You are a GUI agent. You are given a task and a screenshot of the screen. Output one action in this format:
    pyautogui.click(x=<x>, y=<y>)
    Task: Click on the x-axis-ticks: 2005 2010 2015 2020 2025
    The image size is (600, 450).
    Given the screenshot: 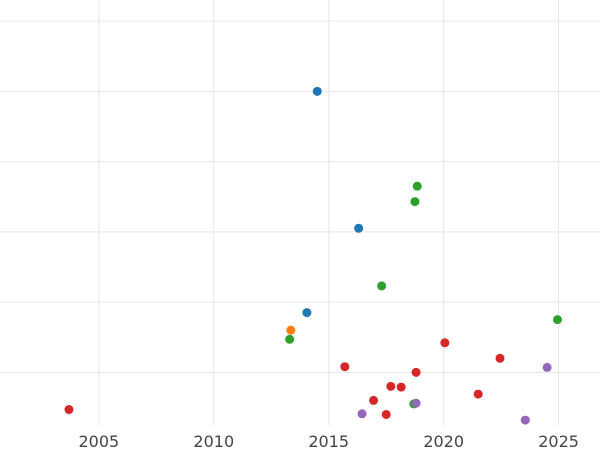 What is the action you would take?
    pyautogui.click(x=328, y=441)
    